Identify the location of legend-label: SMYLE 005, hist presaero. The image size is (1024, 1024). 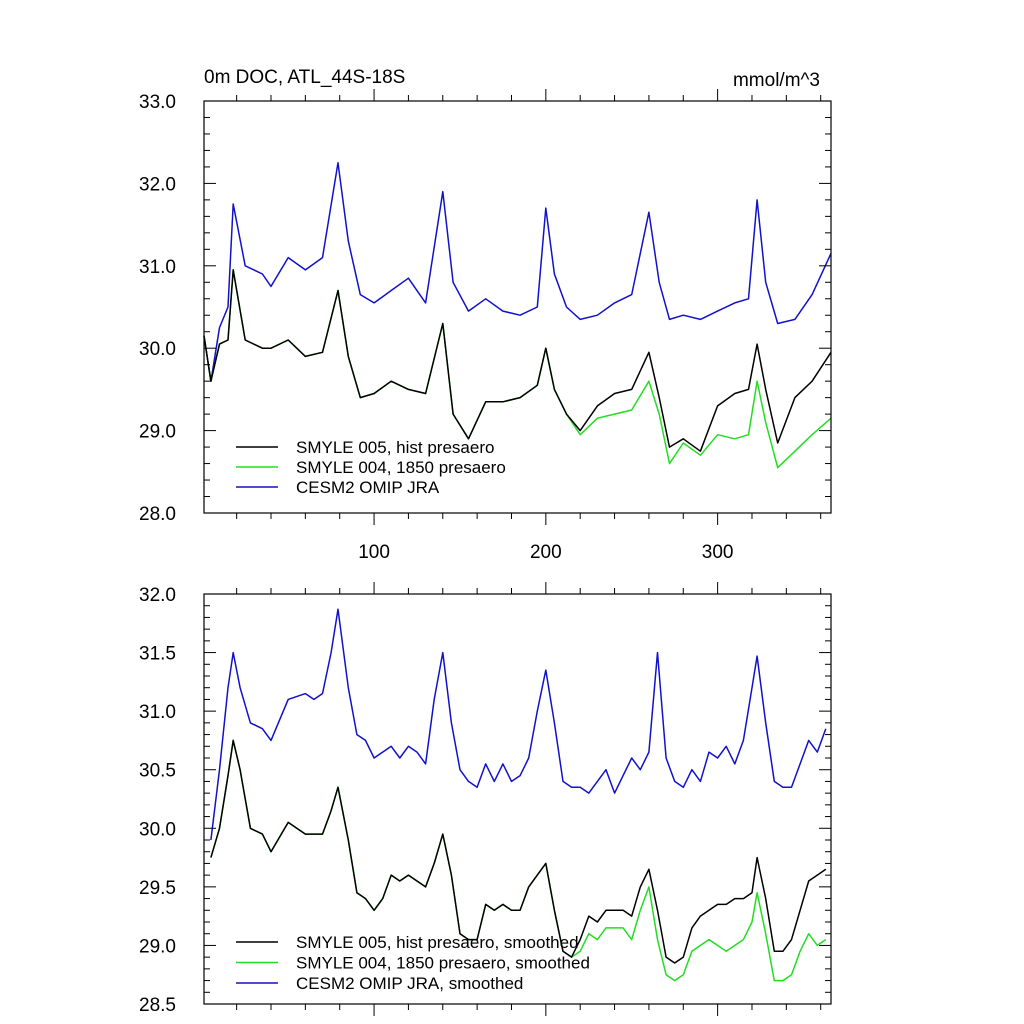
(395, 447).